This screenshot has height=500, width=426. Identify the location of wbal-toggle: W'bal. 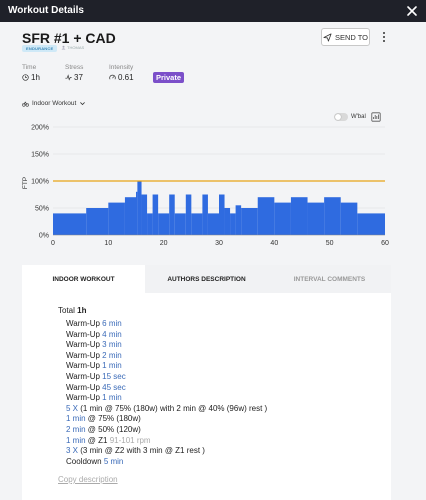
(350, 117).